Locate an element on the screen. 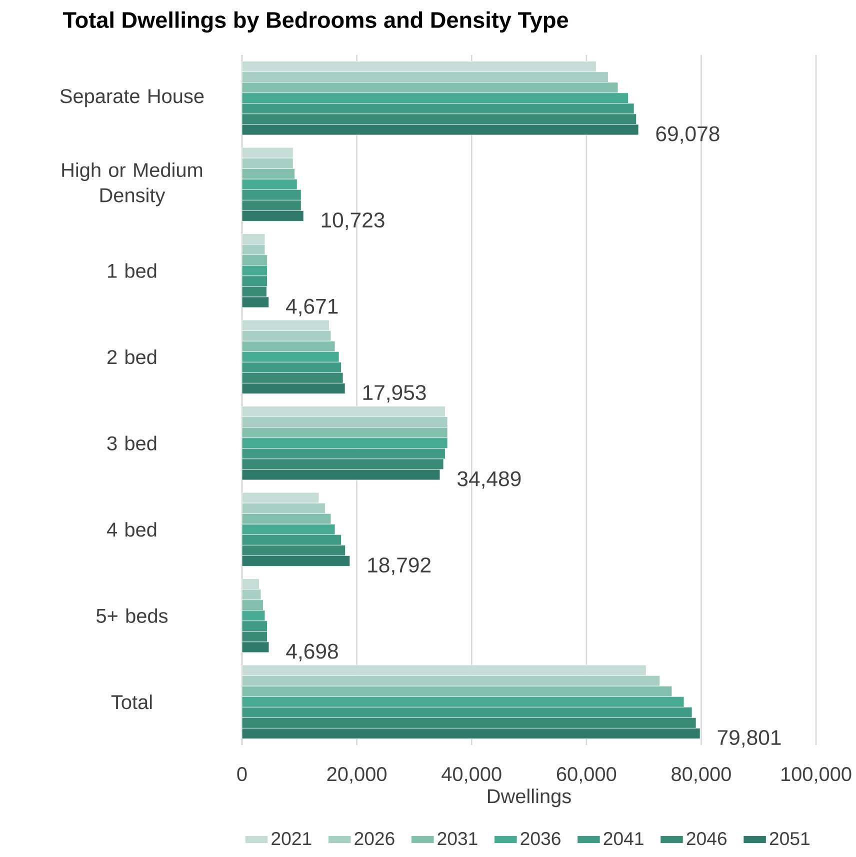 This screenshot has width=856, height=857. y-tick-label: 3 bed is located at coordinates (131, 443).